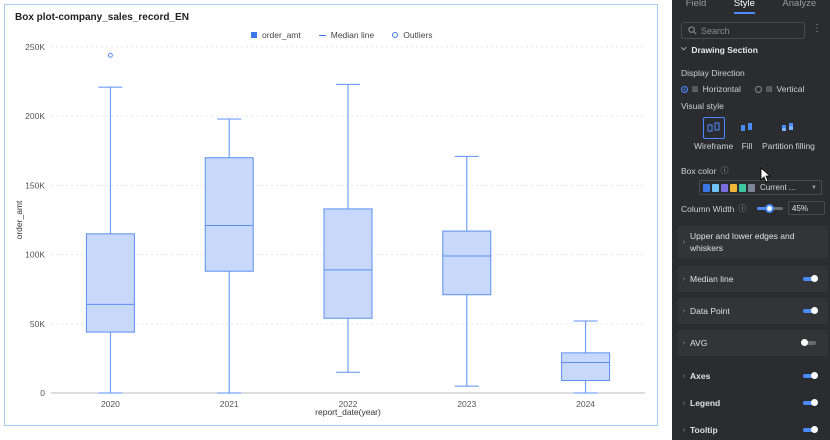  I want to click on box-color-select: Current ... ▼, so click(760, 187).